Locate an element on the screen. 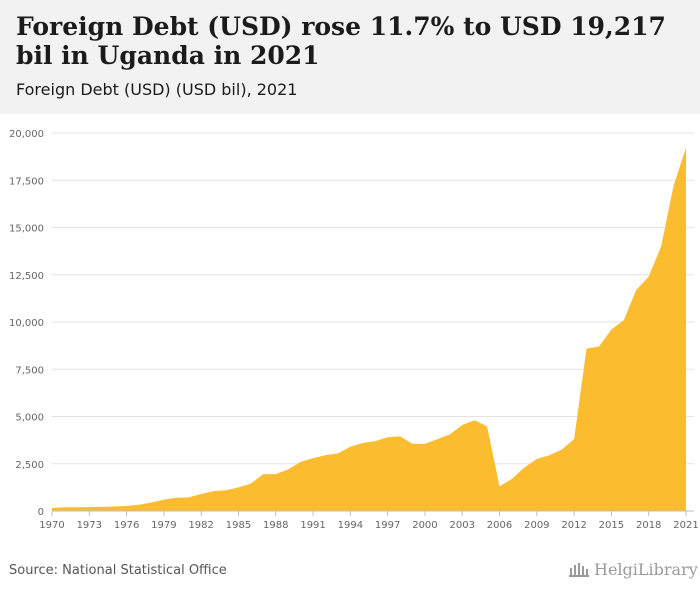  helgi-library-logo: HelgiLibrary is located at coordinates (633, 569).